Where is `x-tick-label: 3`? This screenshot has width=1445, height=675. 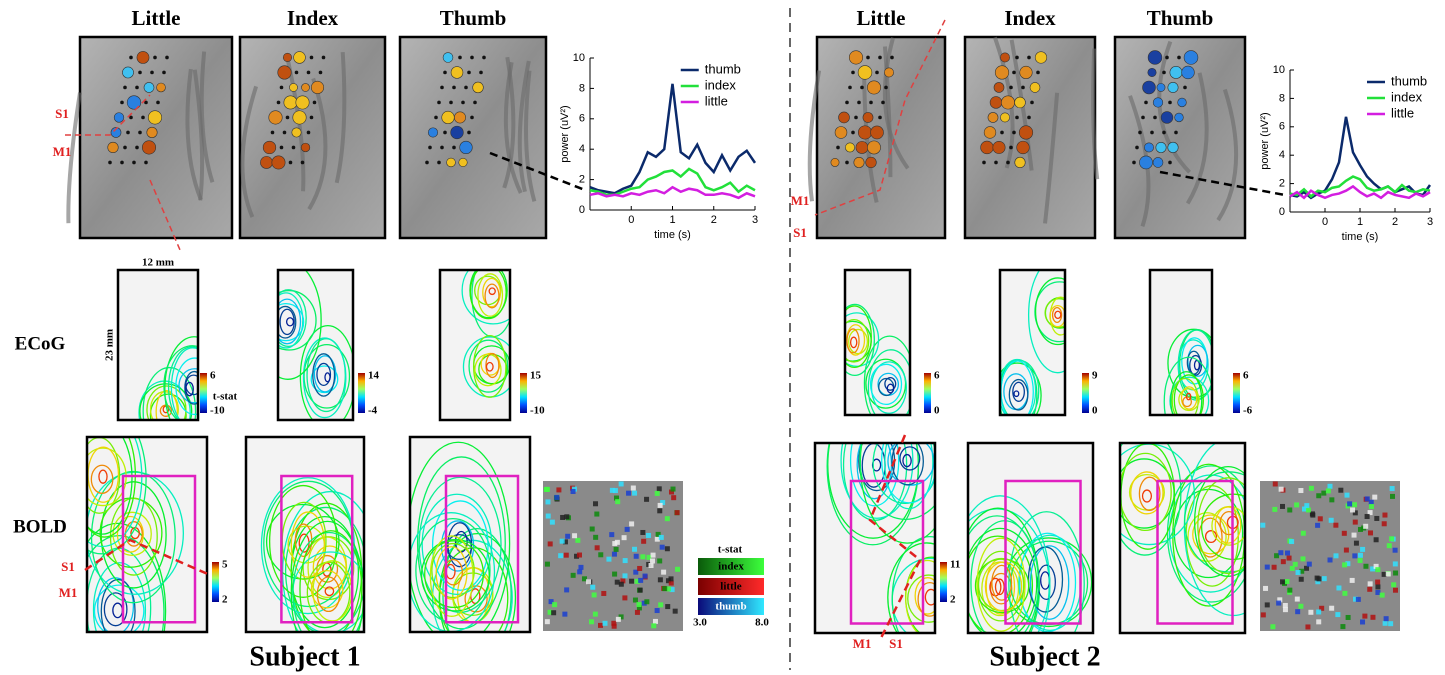
x-tick-label: 3 is located at coordinates (755, 220).